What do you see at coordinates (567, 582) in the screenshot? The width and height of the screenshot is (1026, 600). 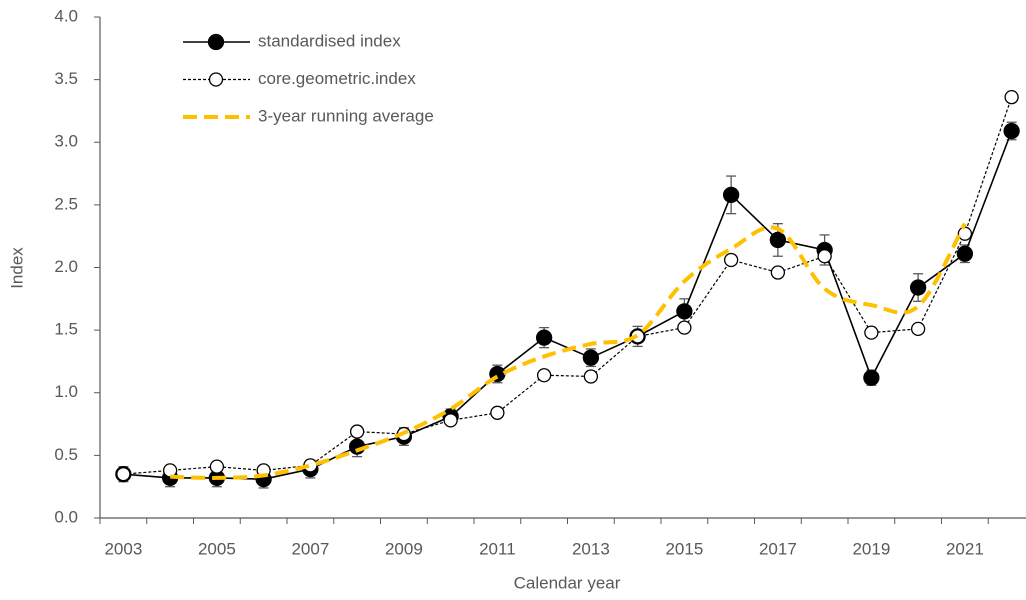 I see `x-axis-title: Calendar year` at bounding box center [567, 582].